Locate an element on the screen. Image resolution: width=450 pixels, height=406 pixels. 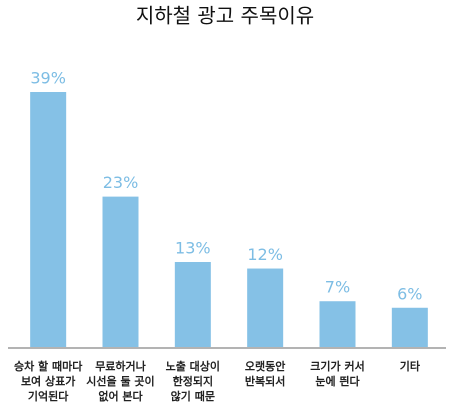
x-tick-label: 기타 is located at coordinates (410, 366).